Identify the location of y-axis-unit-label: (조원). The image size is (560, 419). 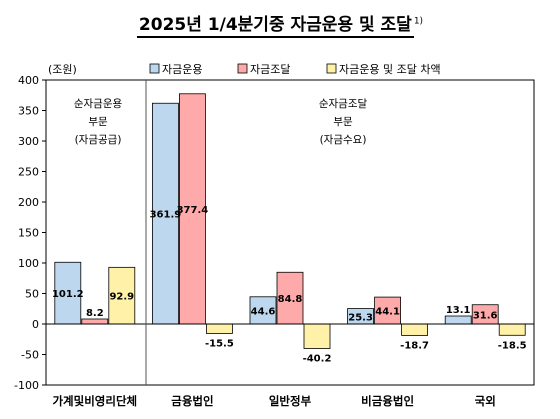
(62, 69).